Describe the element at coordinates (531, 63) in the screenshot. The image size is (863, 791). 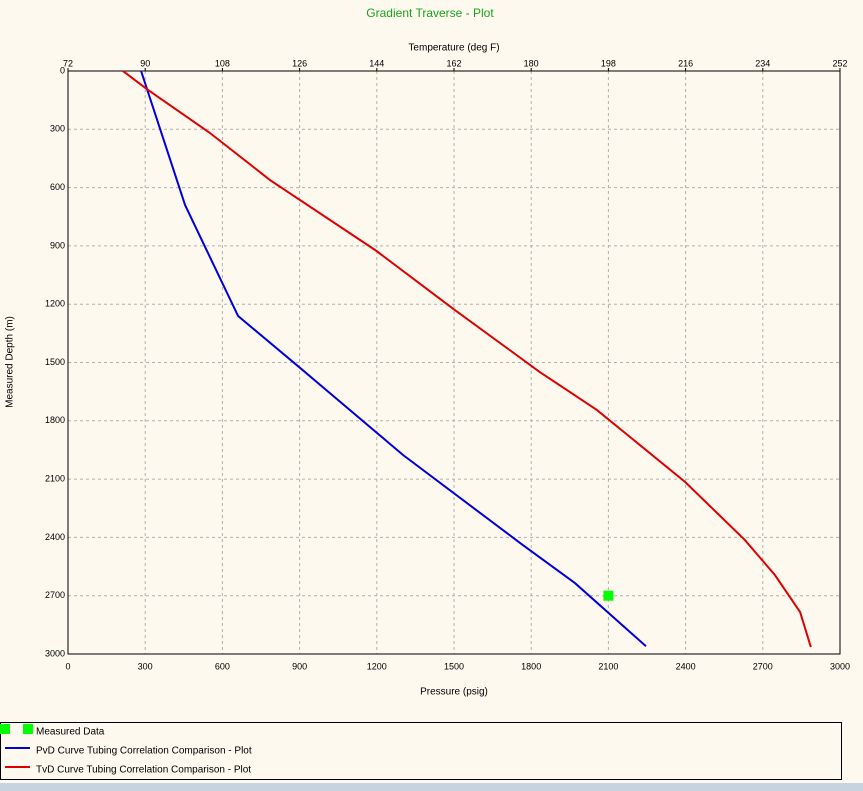
I see `x2-tick-label: 180` at that location.